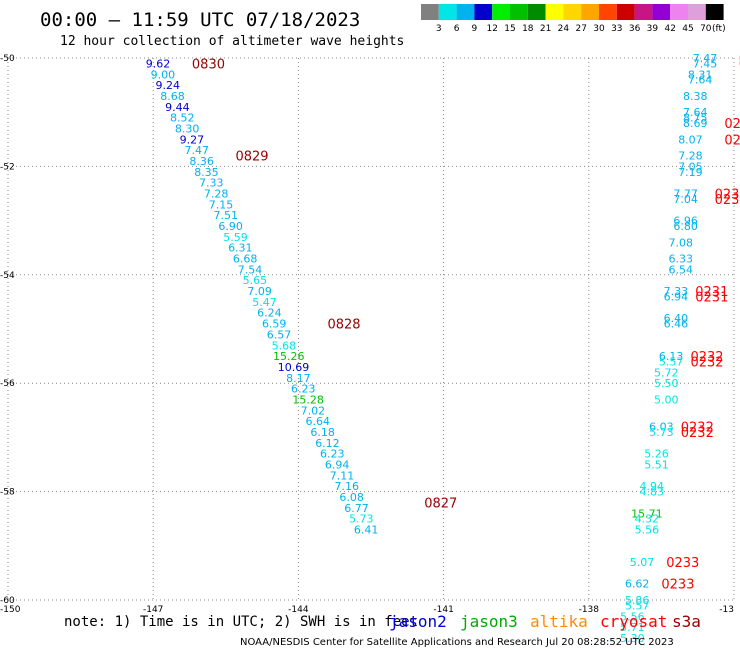 The width and height of the screenshot is (740, 650). What do you see at coordinates (676, 318) in the screenshot?
I see `swh-point: 6.40` at bounding box center [676, 318].